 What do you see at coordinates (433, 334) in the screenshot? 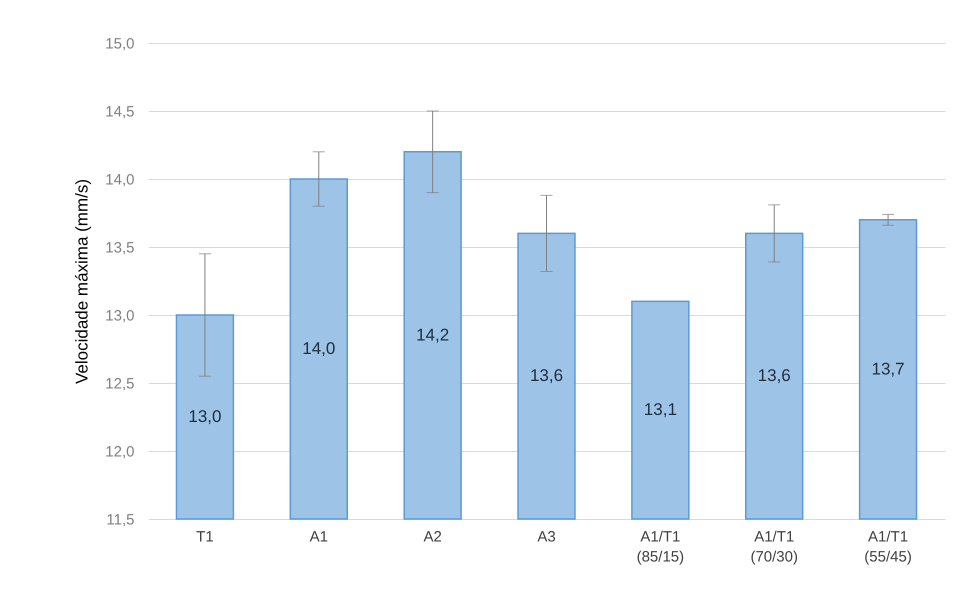
I see `data-label: 14,2` at bounding box center [433, 334].